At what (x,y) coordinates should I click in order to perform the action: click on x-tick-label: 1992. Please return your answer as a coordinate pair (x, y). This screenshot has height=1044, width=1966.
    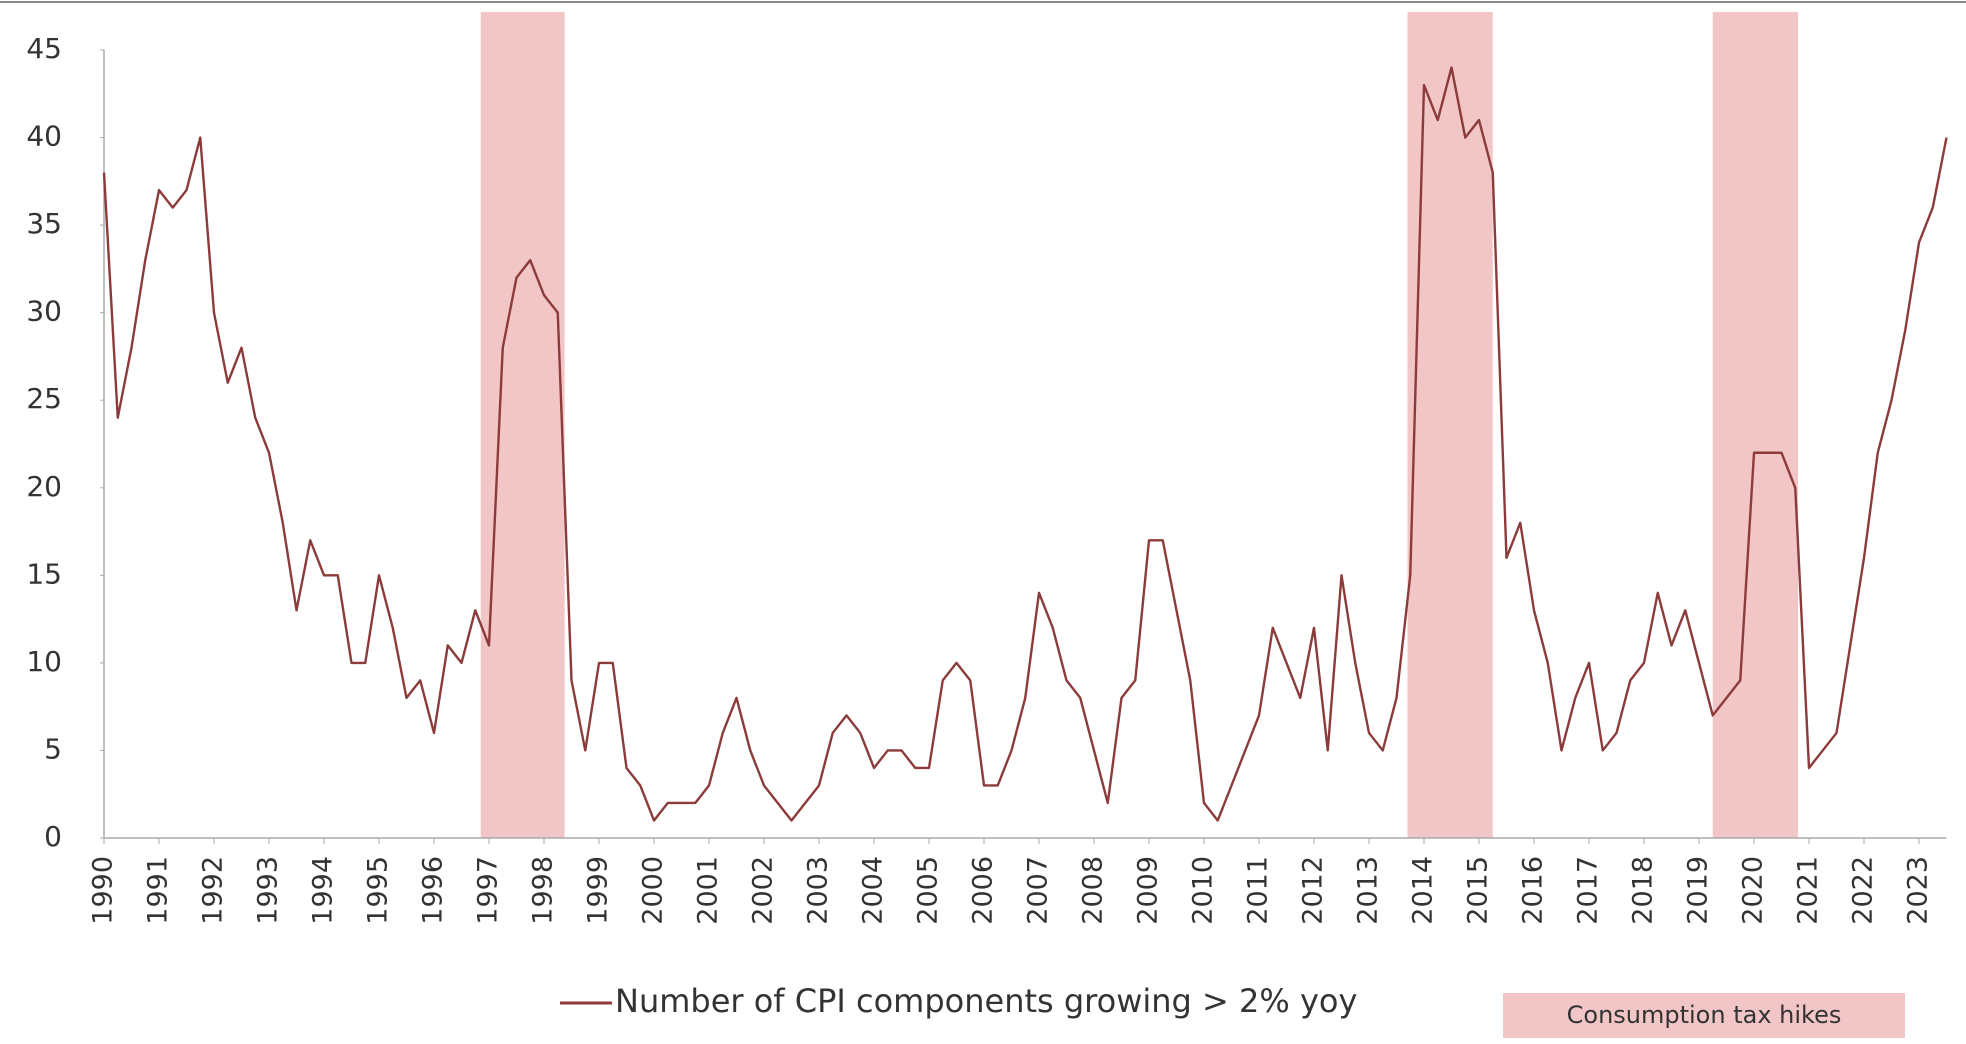
    Looking at the image, I should click on (213, 890).